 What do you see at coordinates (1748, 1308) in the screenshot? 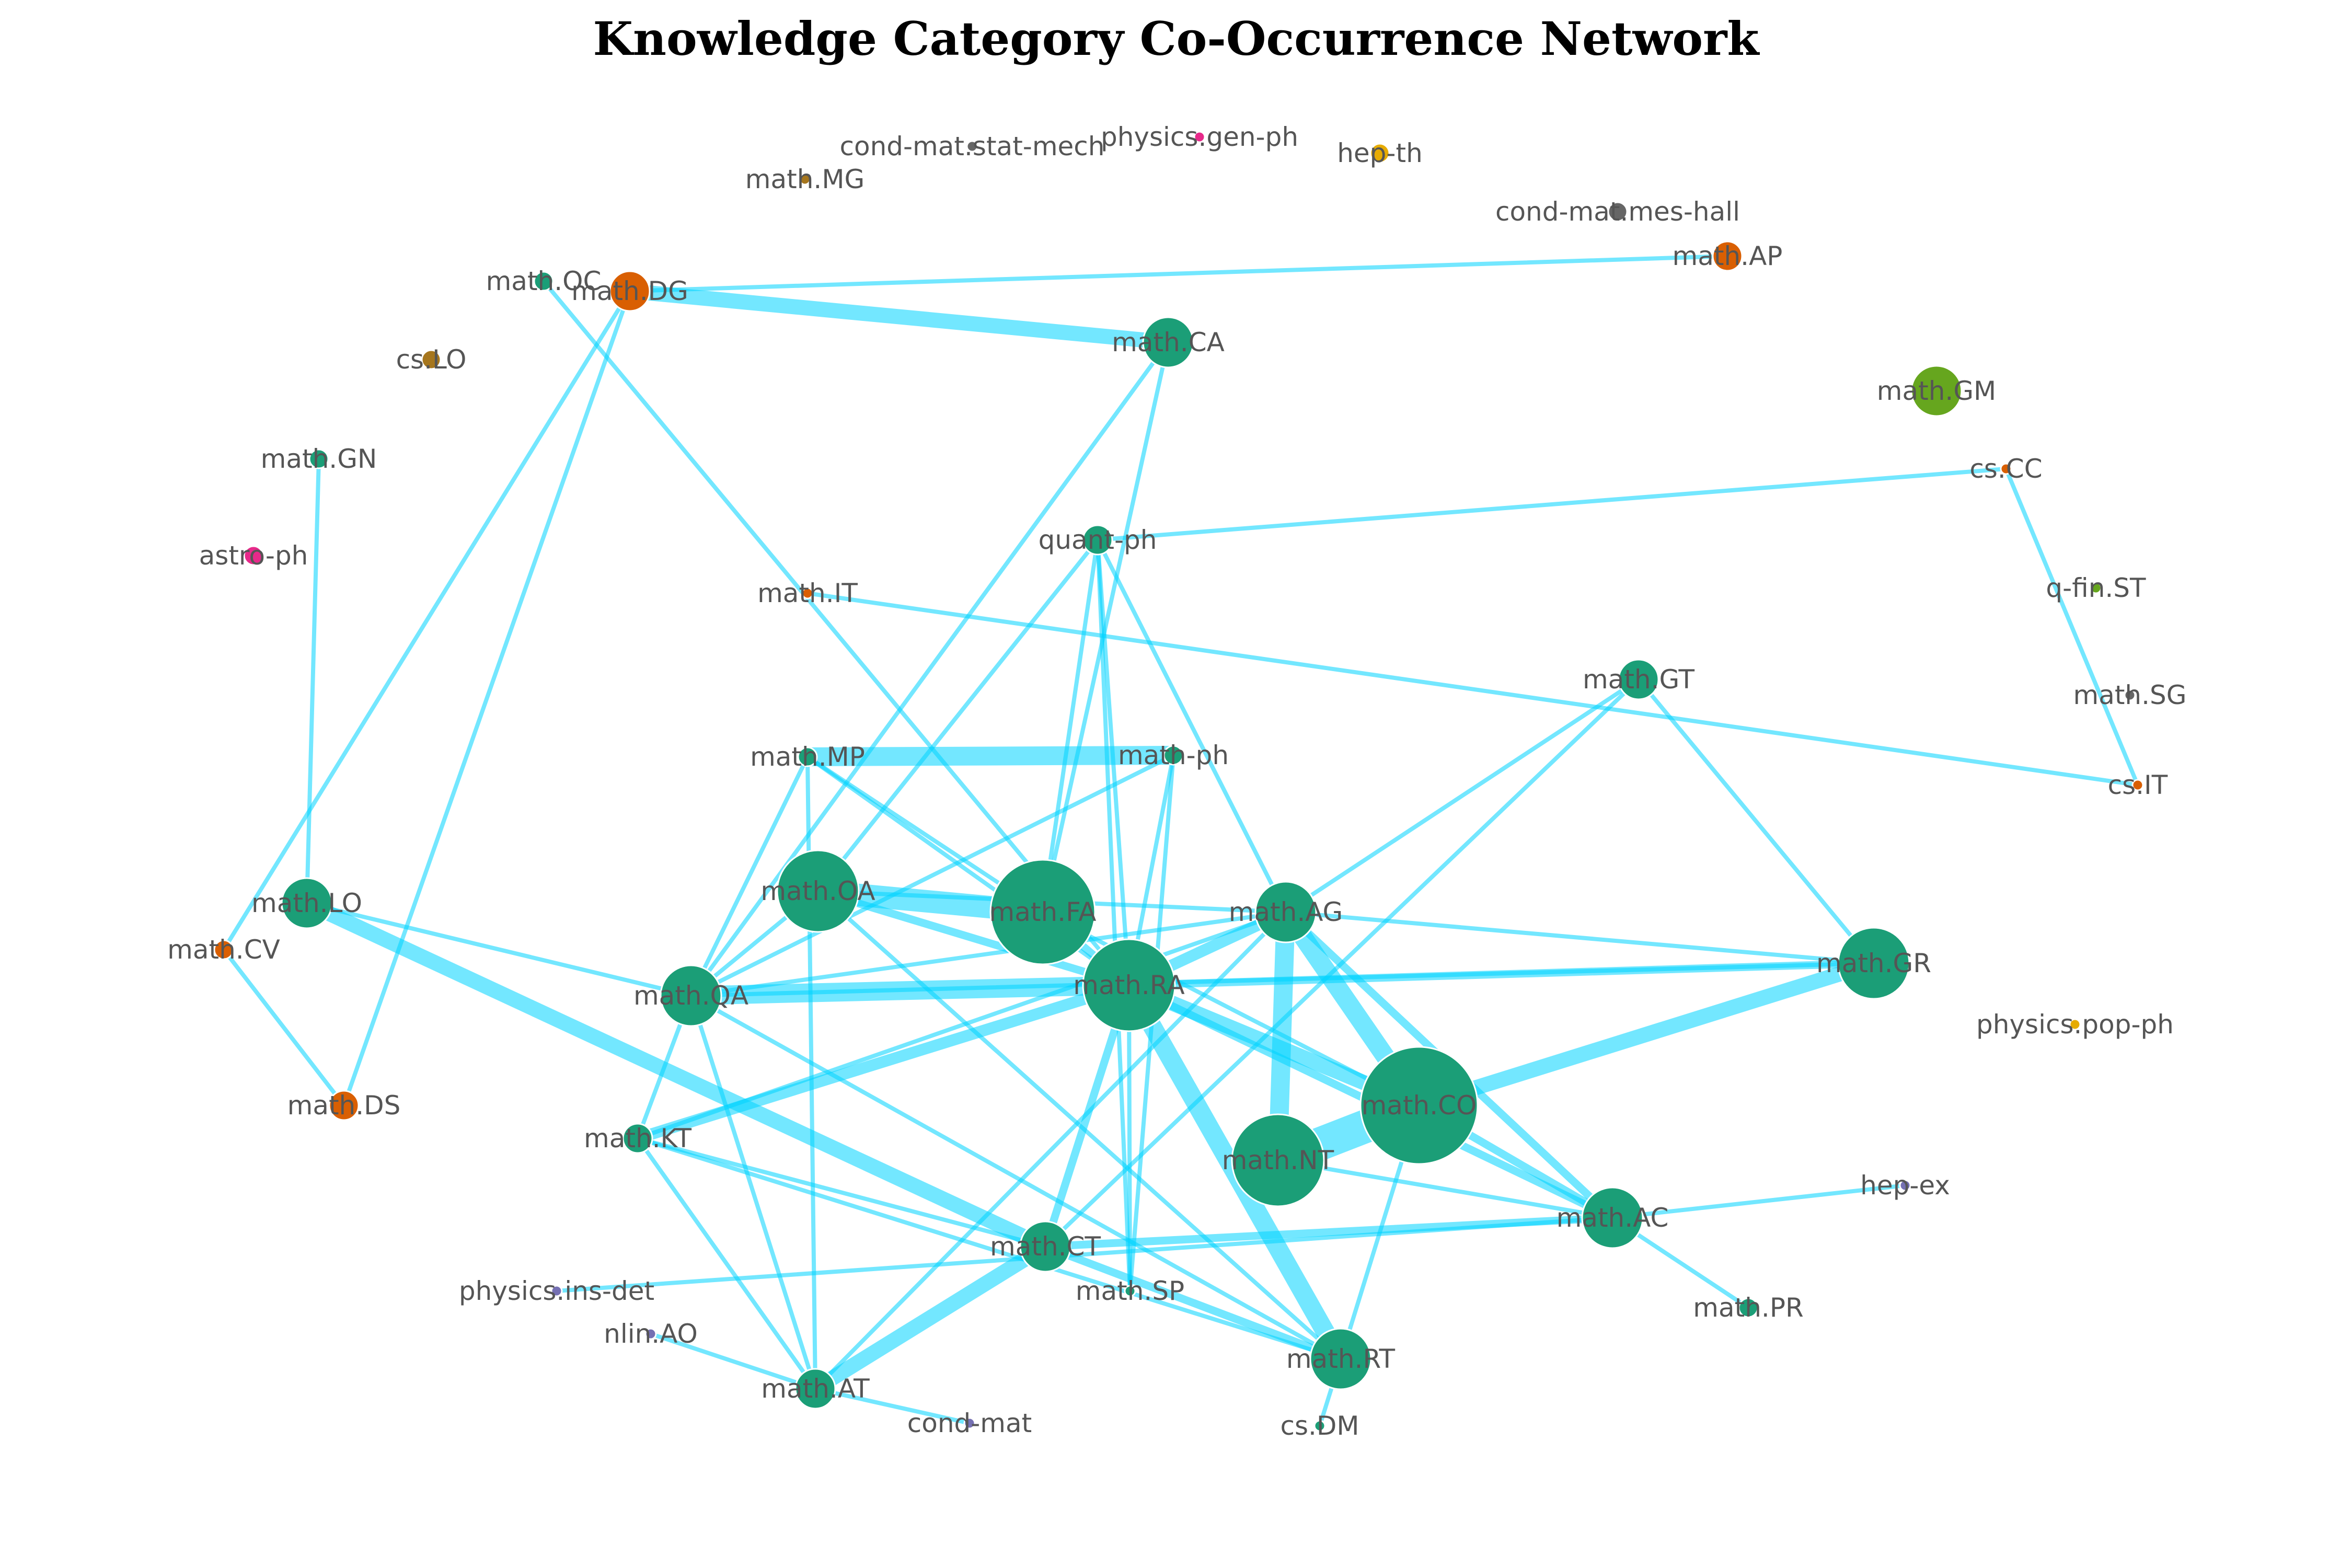
I see `node-label-math-pr: math.PR` at bounding box center [1748, 1308].